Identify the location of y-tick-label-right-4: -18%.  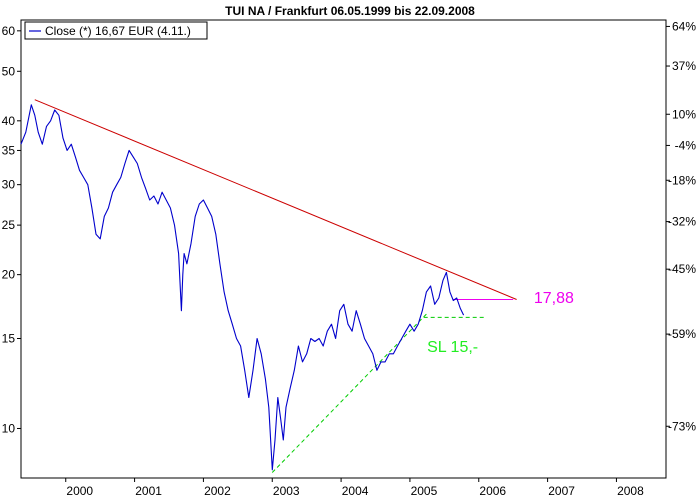
(682, 180).